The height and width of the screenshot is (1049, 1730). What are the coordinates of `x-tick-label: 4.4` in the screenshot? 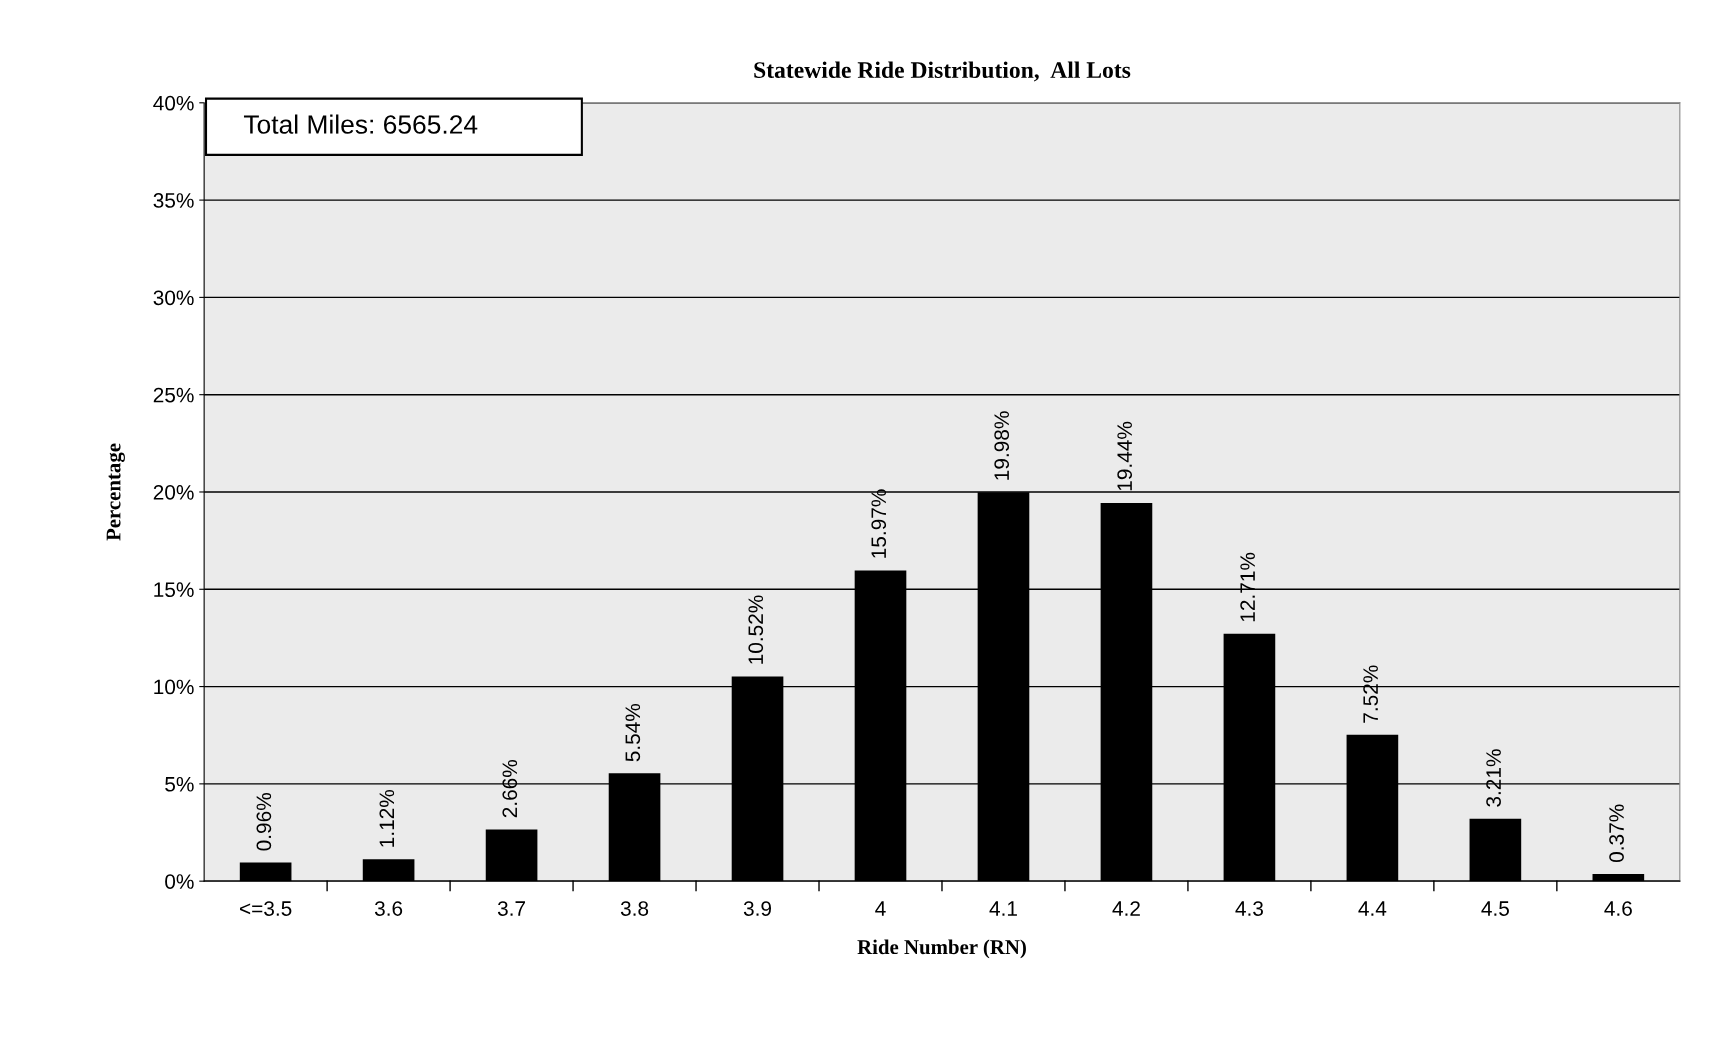 It's located at (1372, 908).